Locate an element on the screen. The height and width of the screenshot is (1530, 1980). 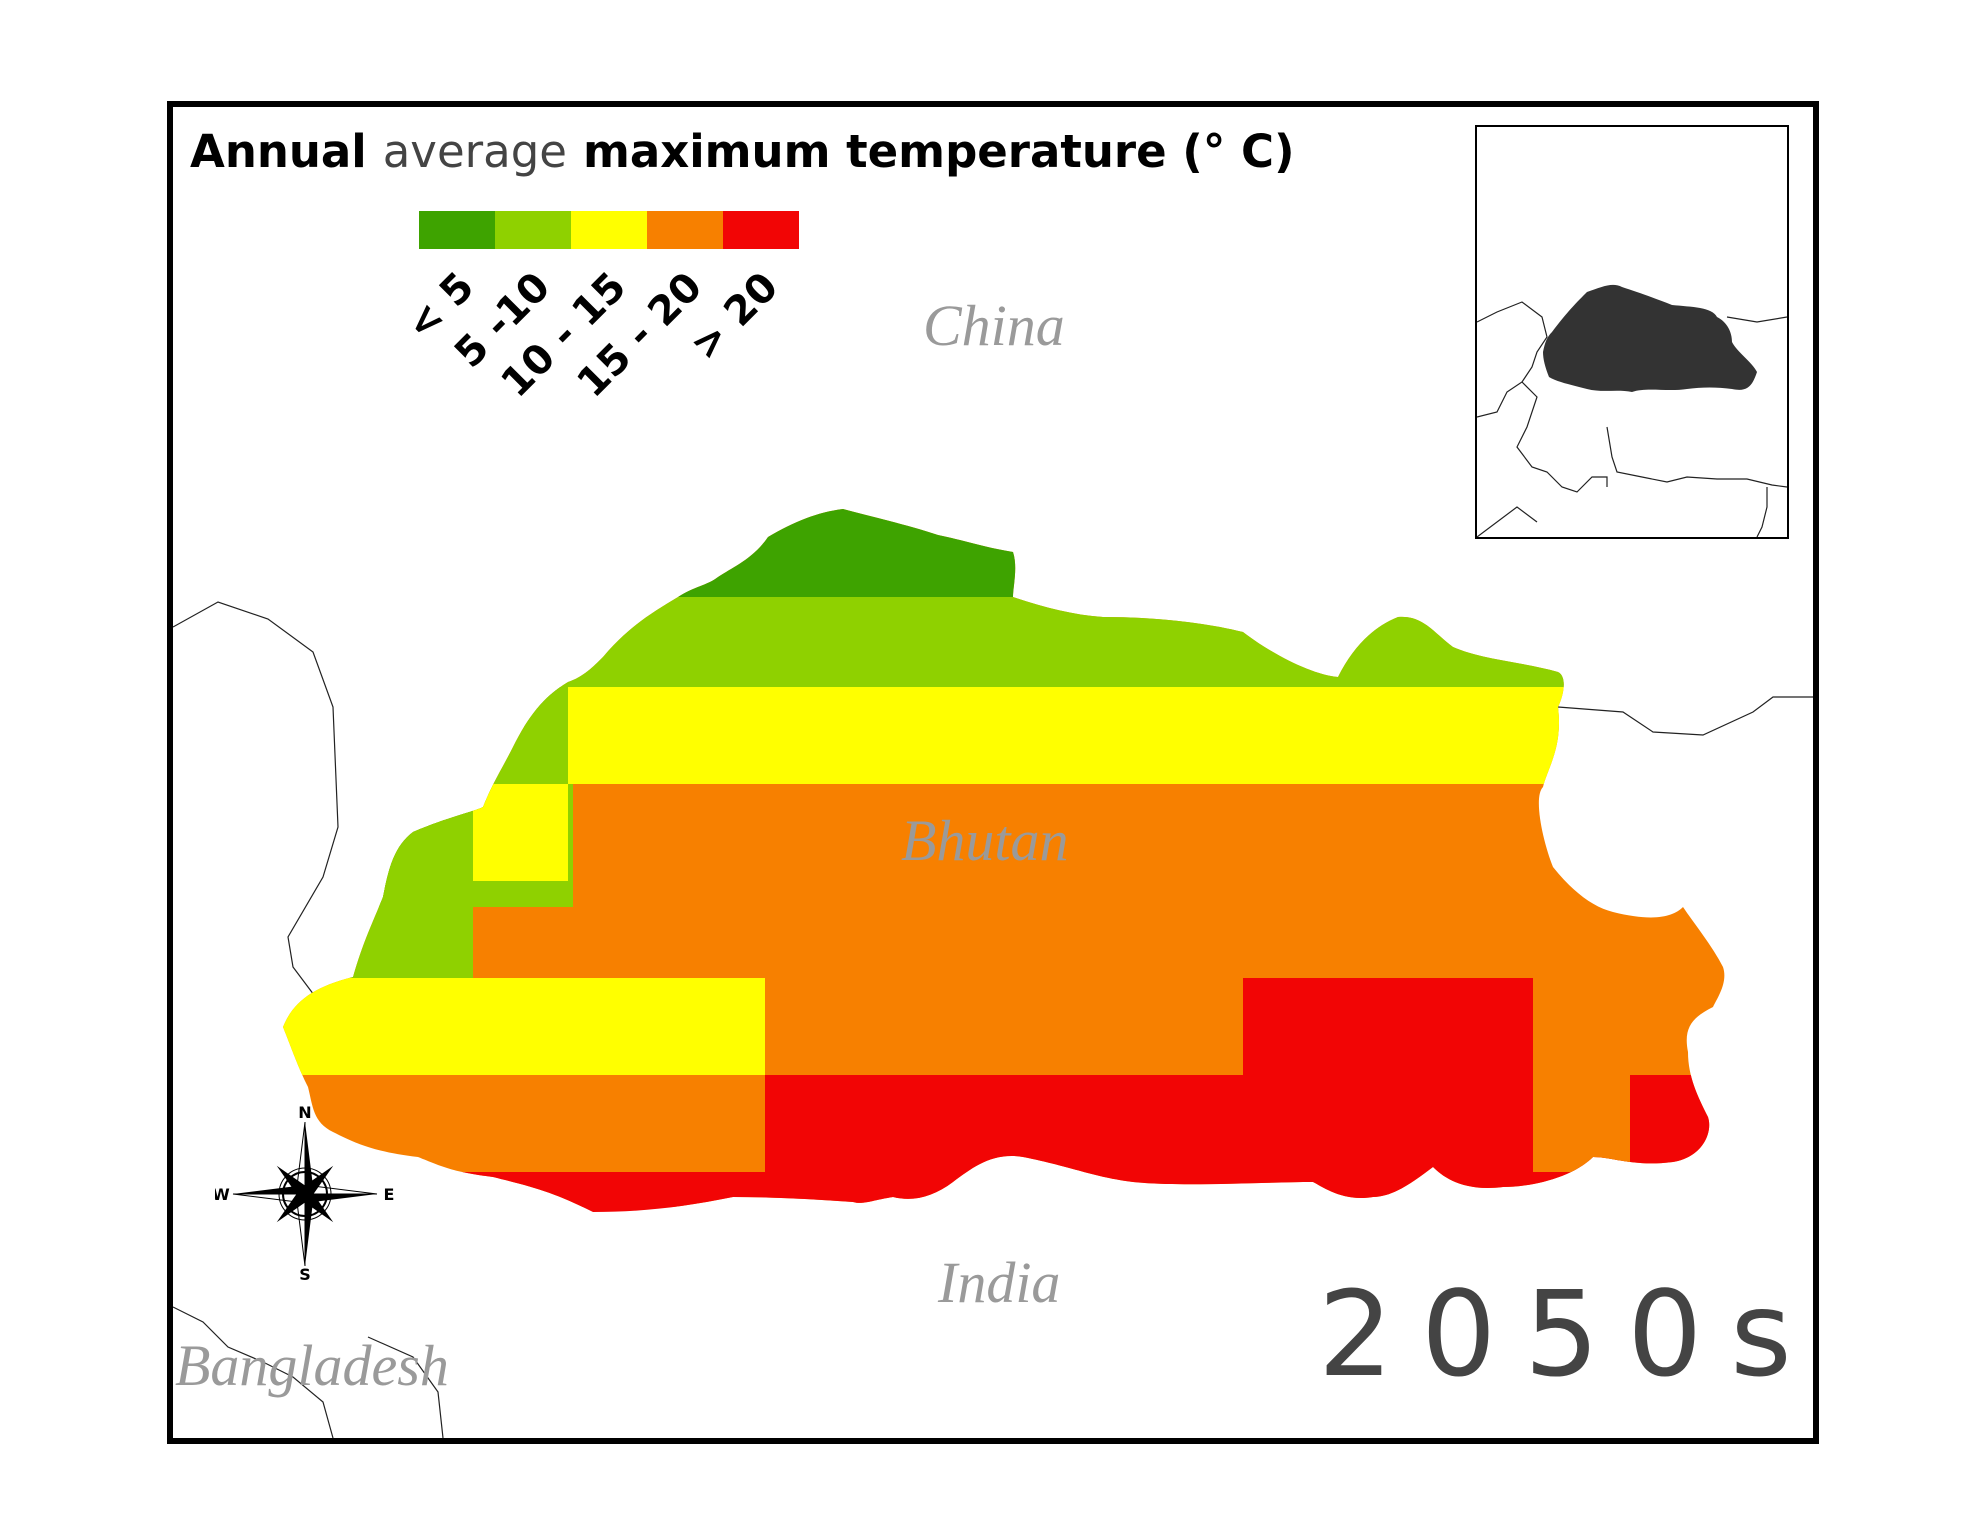
label-india: India is located at coordinates (999, 1282).